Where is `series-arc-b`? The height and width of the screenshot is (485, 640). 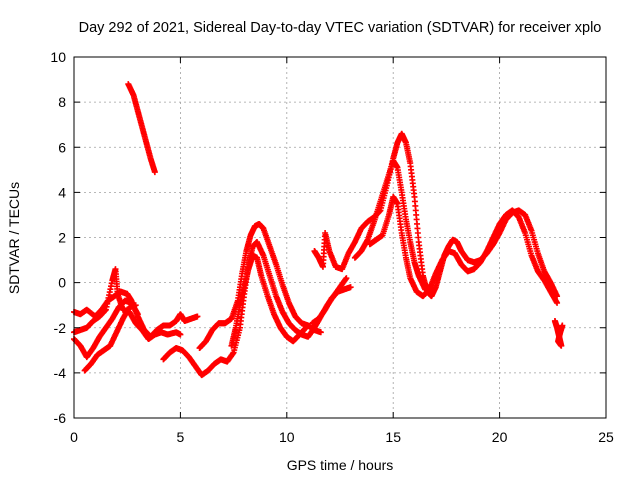 series-arc-b is located at coordinates (127, 304).